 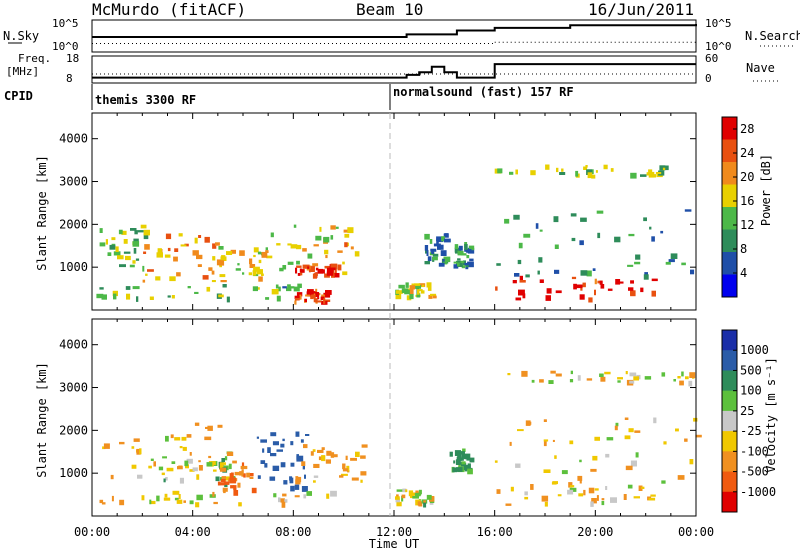 I want to click on power-y-tick-label: 4000, so click(x=73, y=139).